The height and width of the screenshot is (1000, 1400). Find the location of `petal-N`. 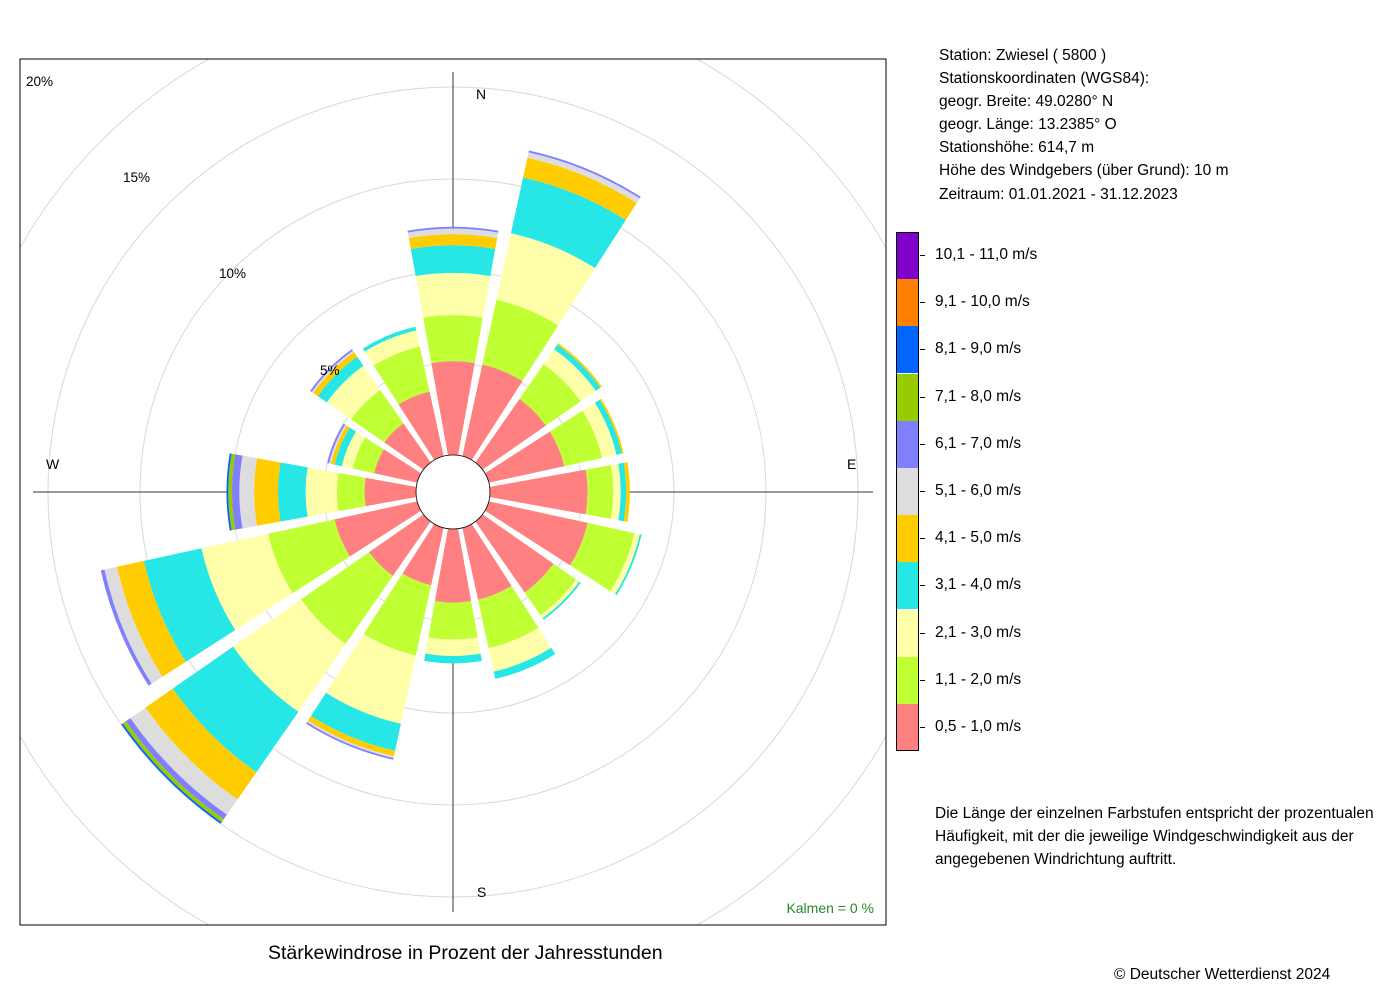

petal-N is located at coordinates (453, 341).